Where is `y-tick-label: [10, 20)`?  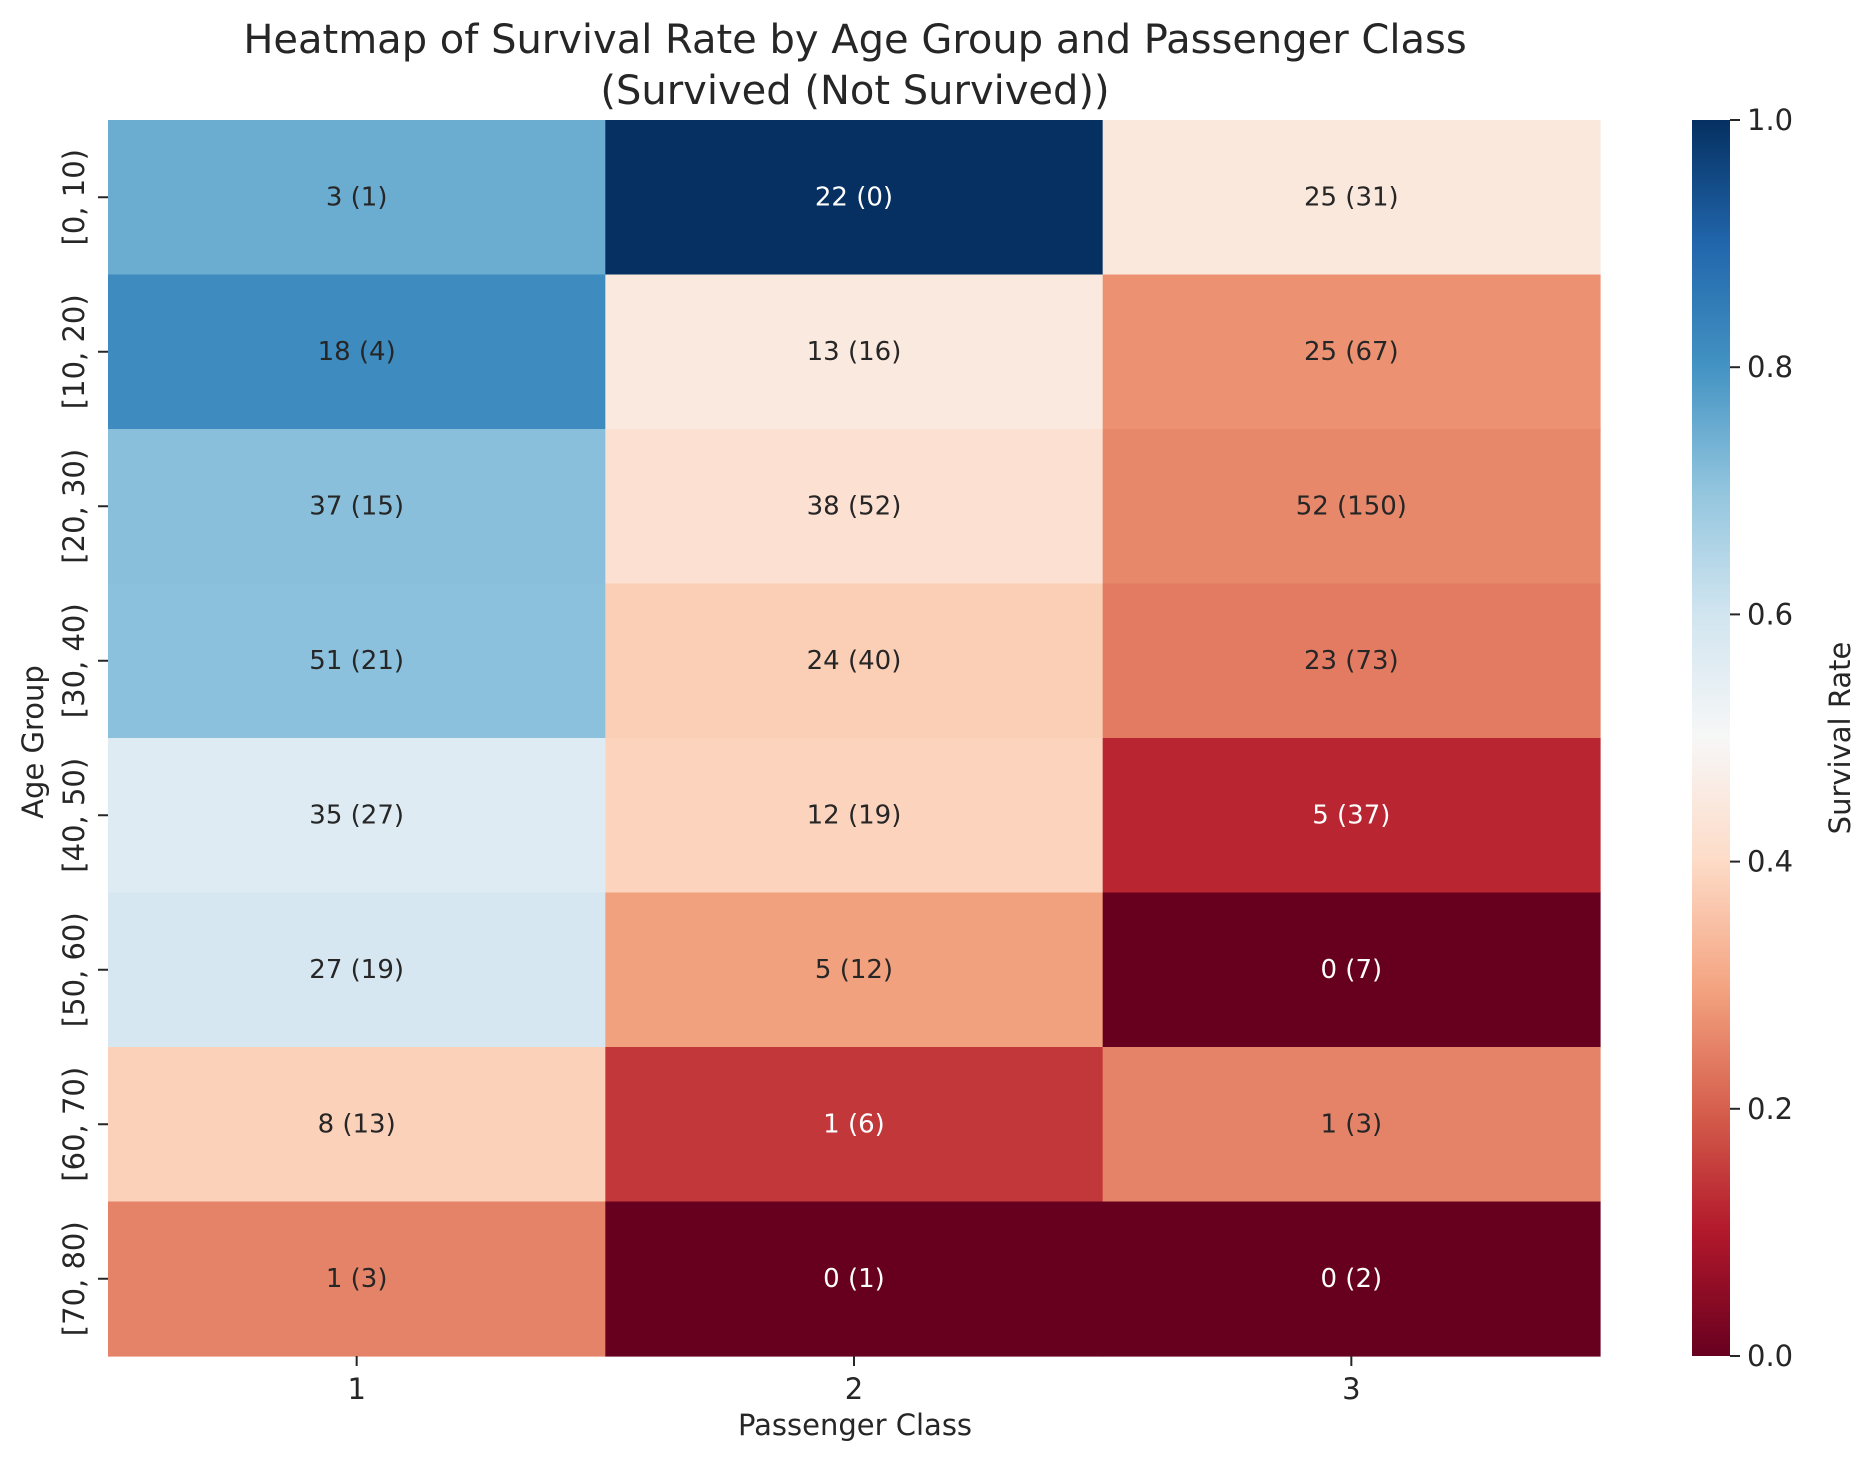 y-tick-label: [10, 20) is located at coordinates (74, 351).